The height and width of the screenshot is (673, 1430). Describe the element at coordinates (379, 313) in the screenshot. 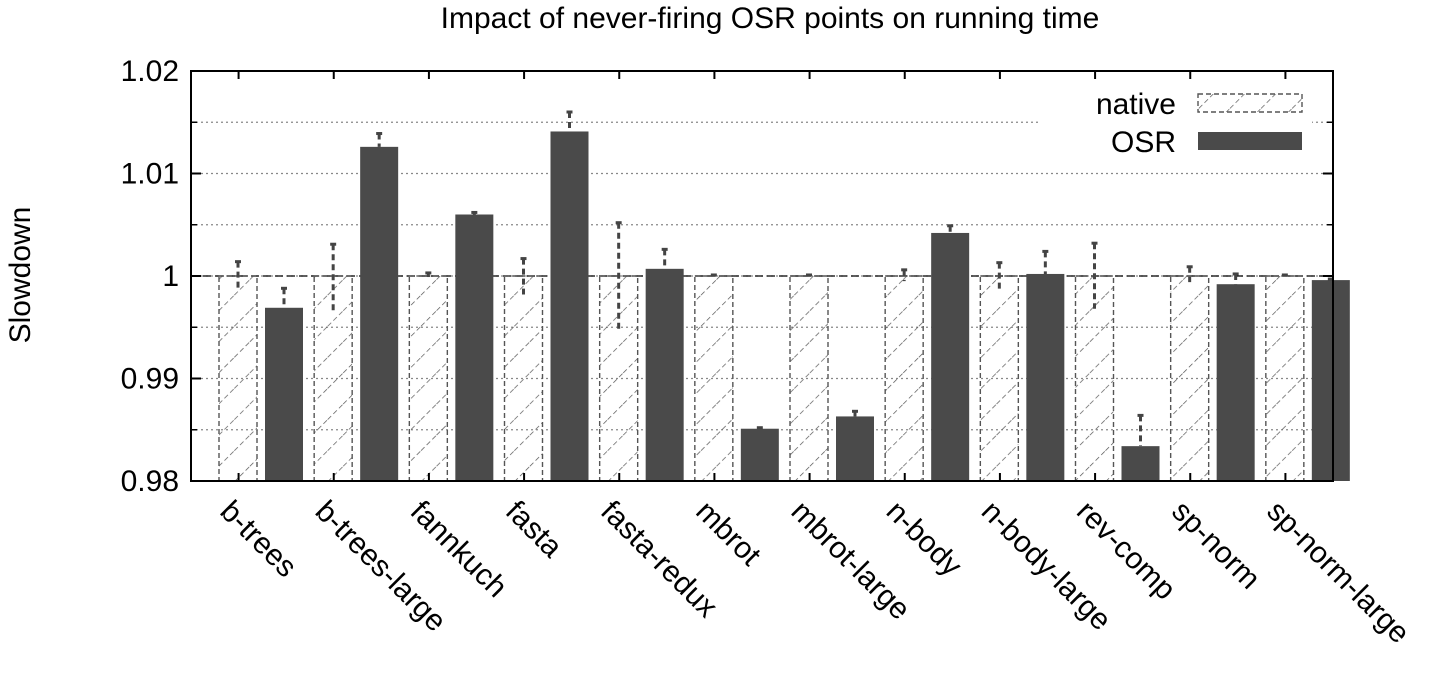

I see `bar-osr-b-trees-large` at that location.